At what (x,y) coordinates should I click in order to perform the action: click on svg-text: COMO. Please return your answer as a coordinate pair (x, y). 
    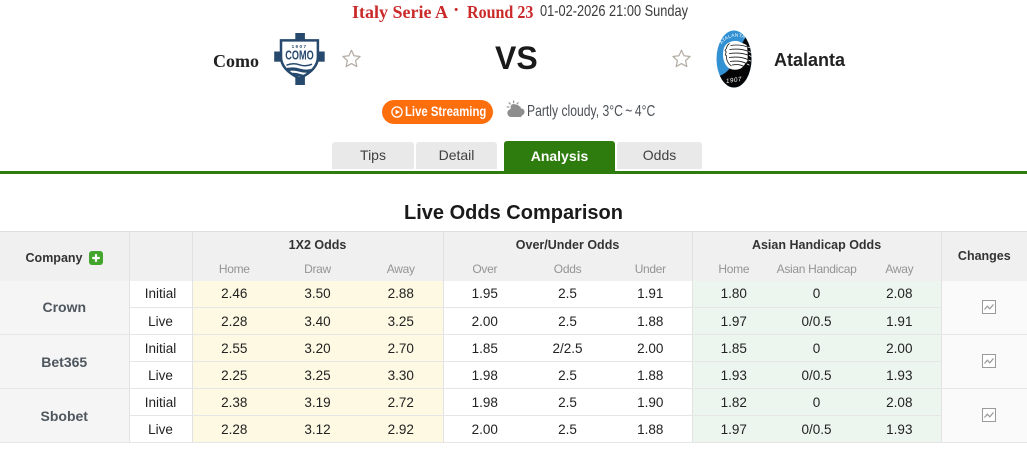
    Looking at the image, I should click on (299, 55).